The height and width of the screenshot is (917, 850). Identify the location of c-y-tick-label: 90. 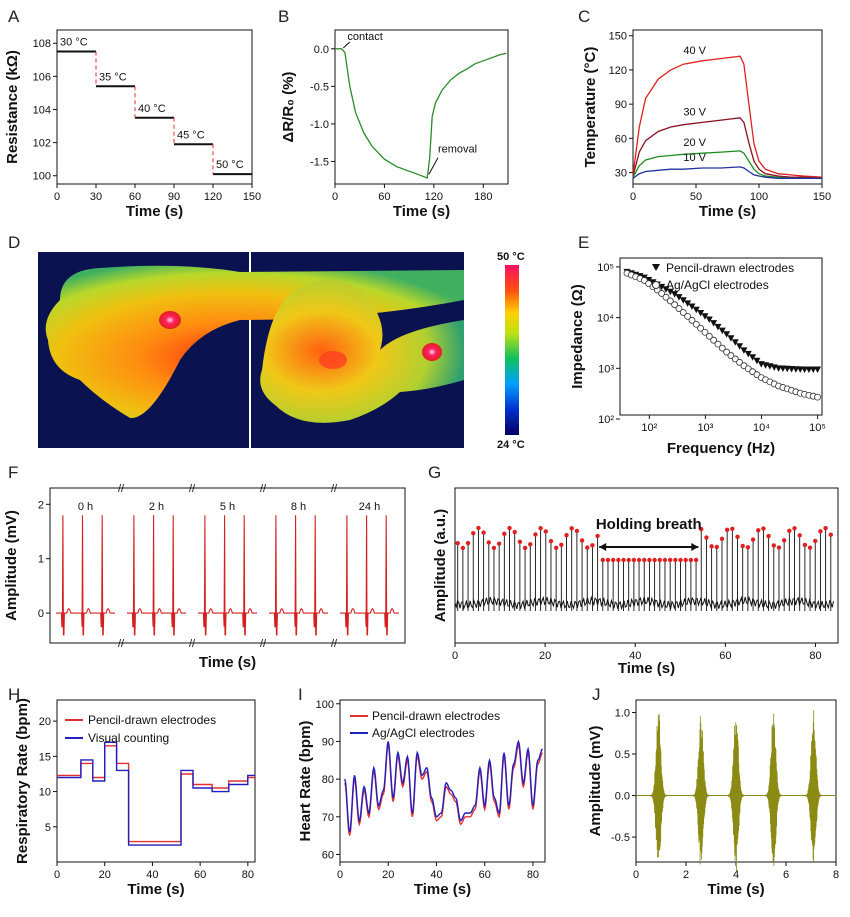
(621, 105).